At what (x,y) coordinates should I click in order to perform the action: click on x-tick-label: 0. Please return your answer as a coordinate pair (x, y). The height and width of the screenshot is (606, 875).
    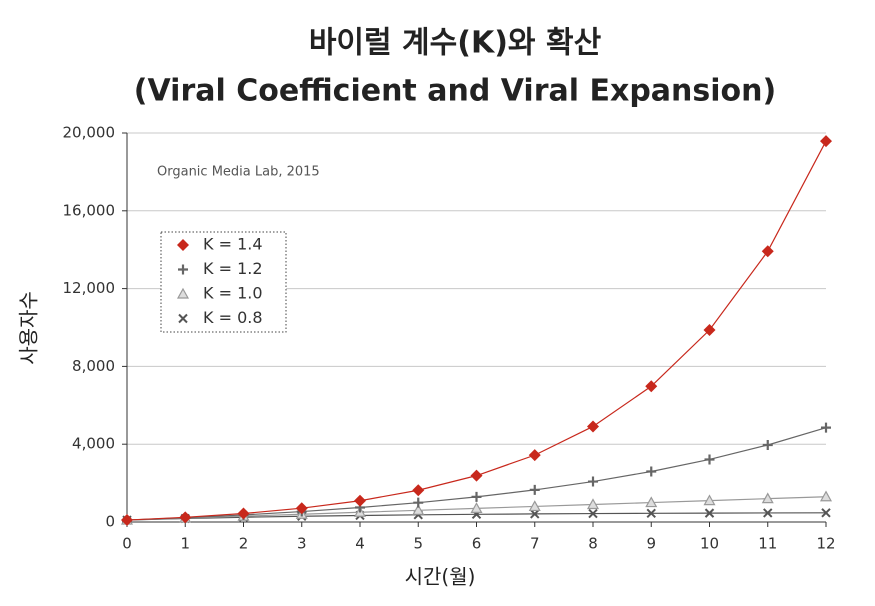
    Looking at the image, I should click on (127, 544).